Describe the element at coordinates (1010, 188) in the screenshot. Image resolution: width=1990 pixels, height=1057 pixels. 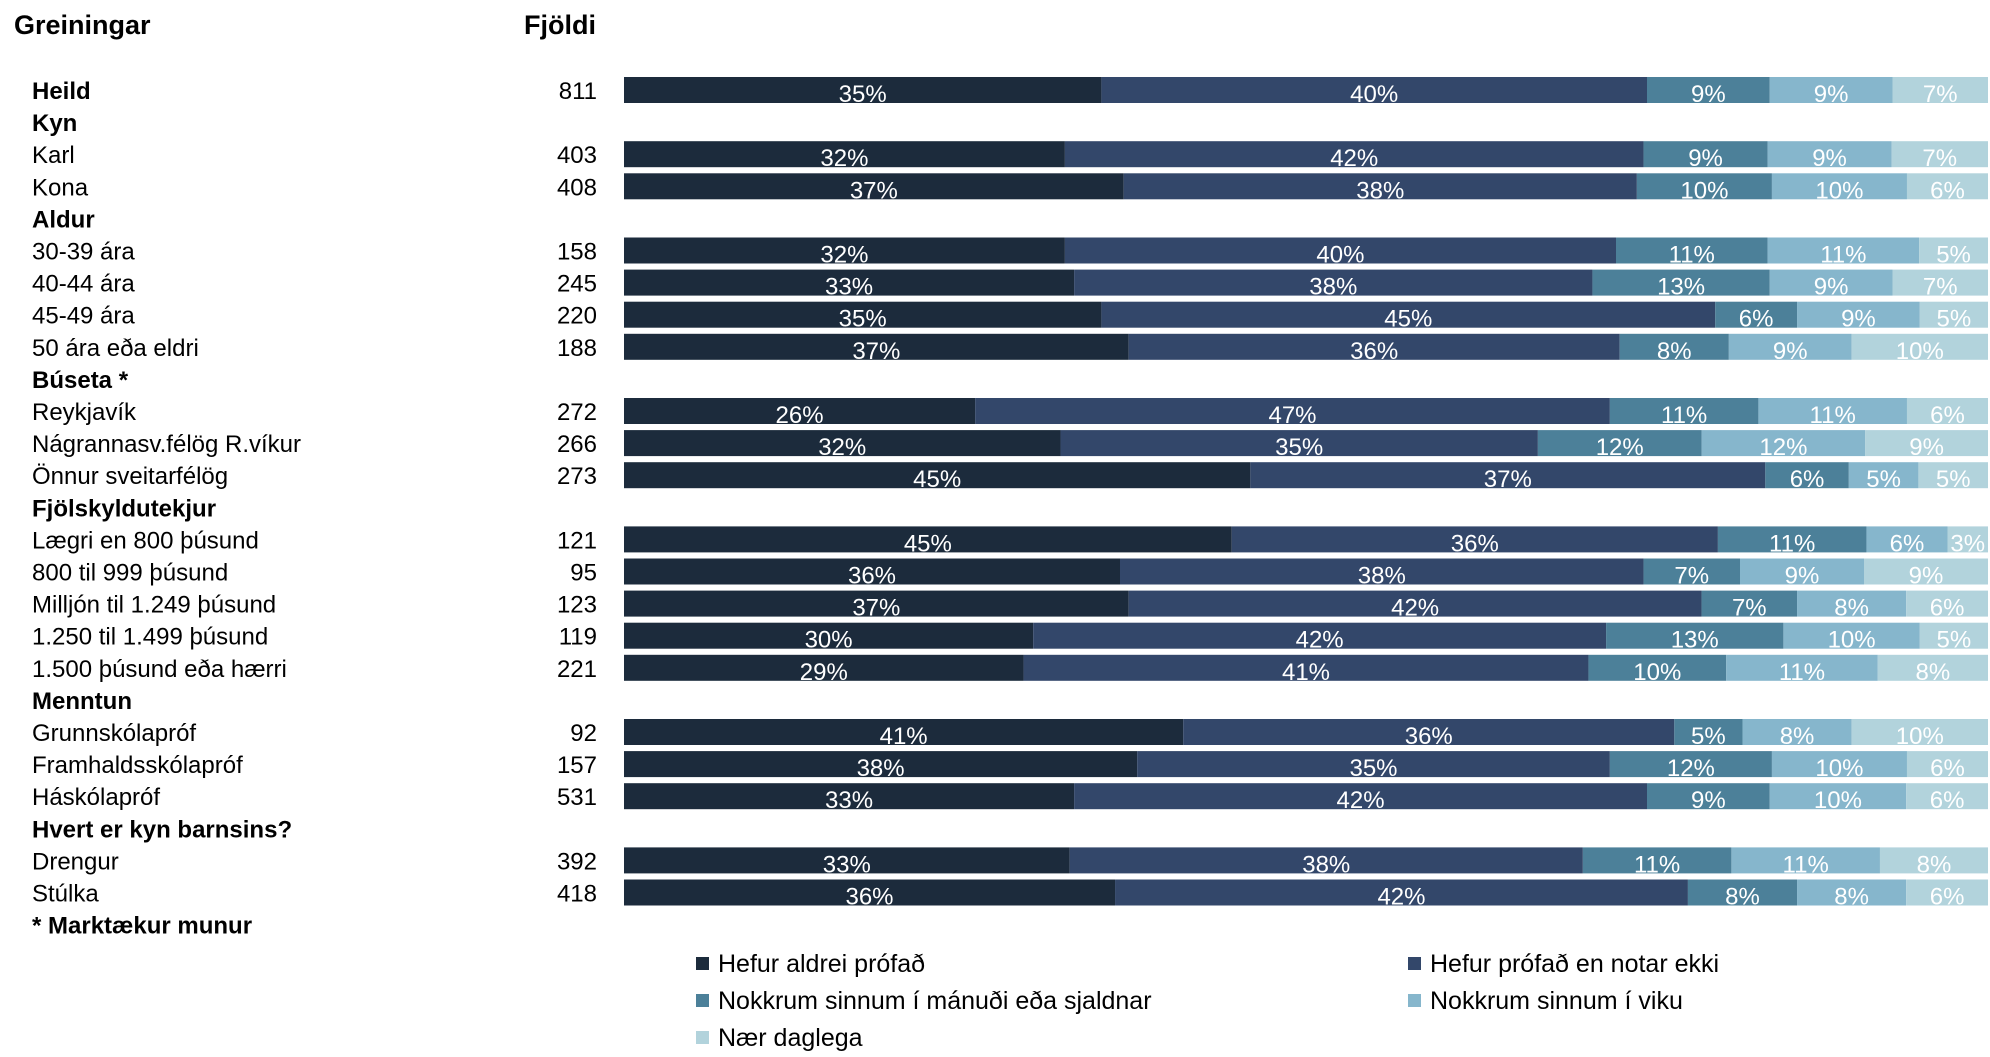
I see `chart-row: Kona 408 37% 38% 10% 10% 6%` at that location.